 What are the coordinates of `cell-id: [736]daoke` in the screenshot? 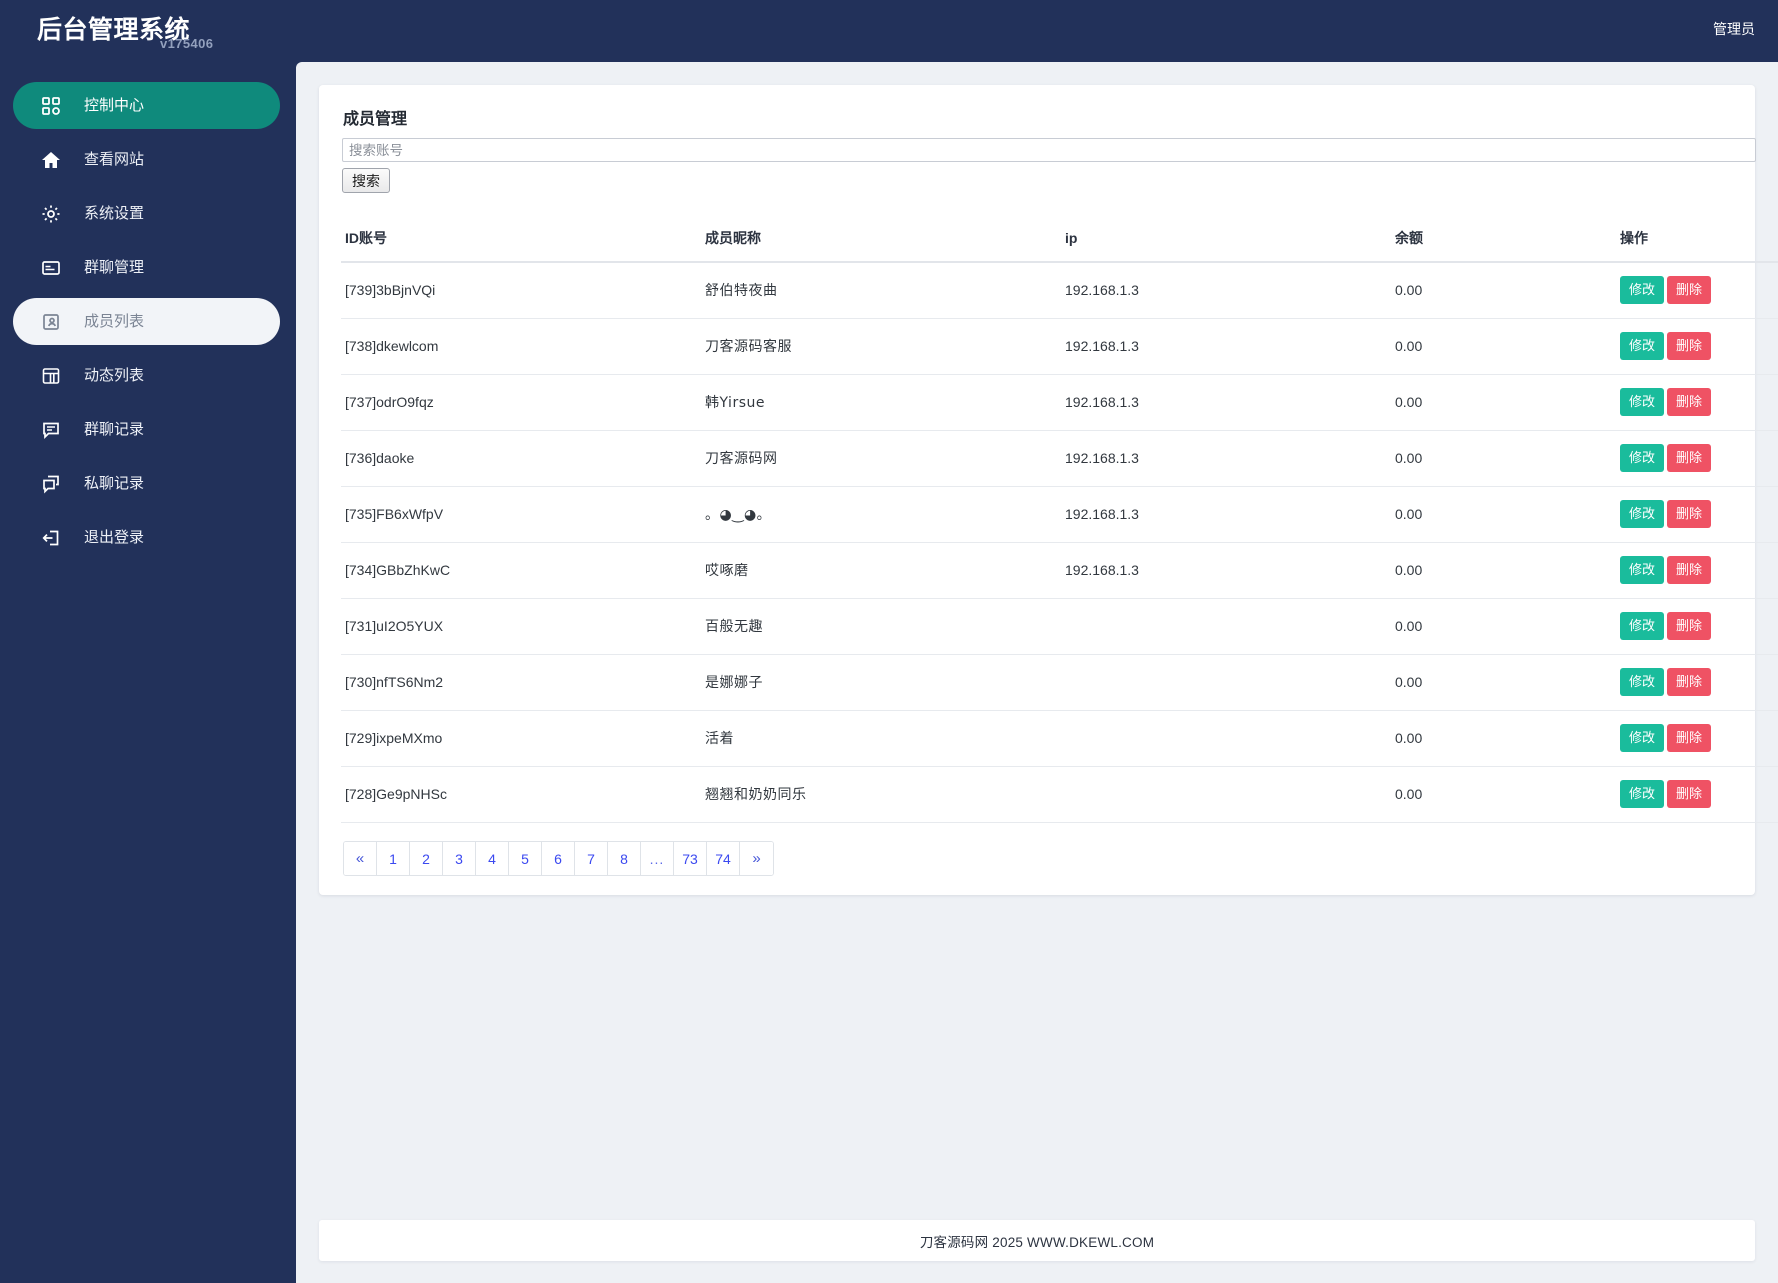 It's located at (521, 458).